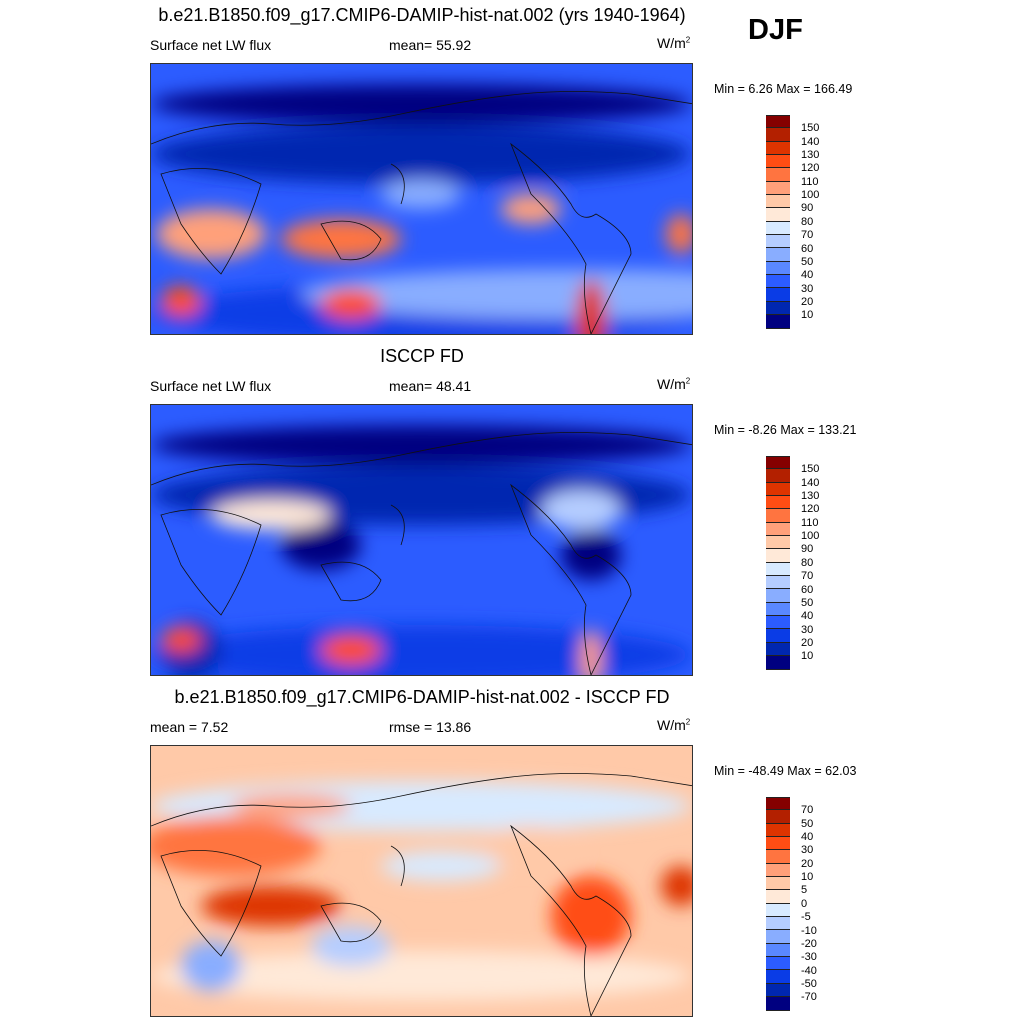  Describe the element at coordinates (804, 903) in the screenshot. I see `colorbar-tick-label: 0` at that location.